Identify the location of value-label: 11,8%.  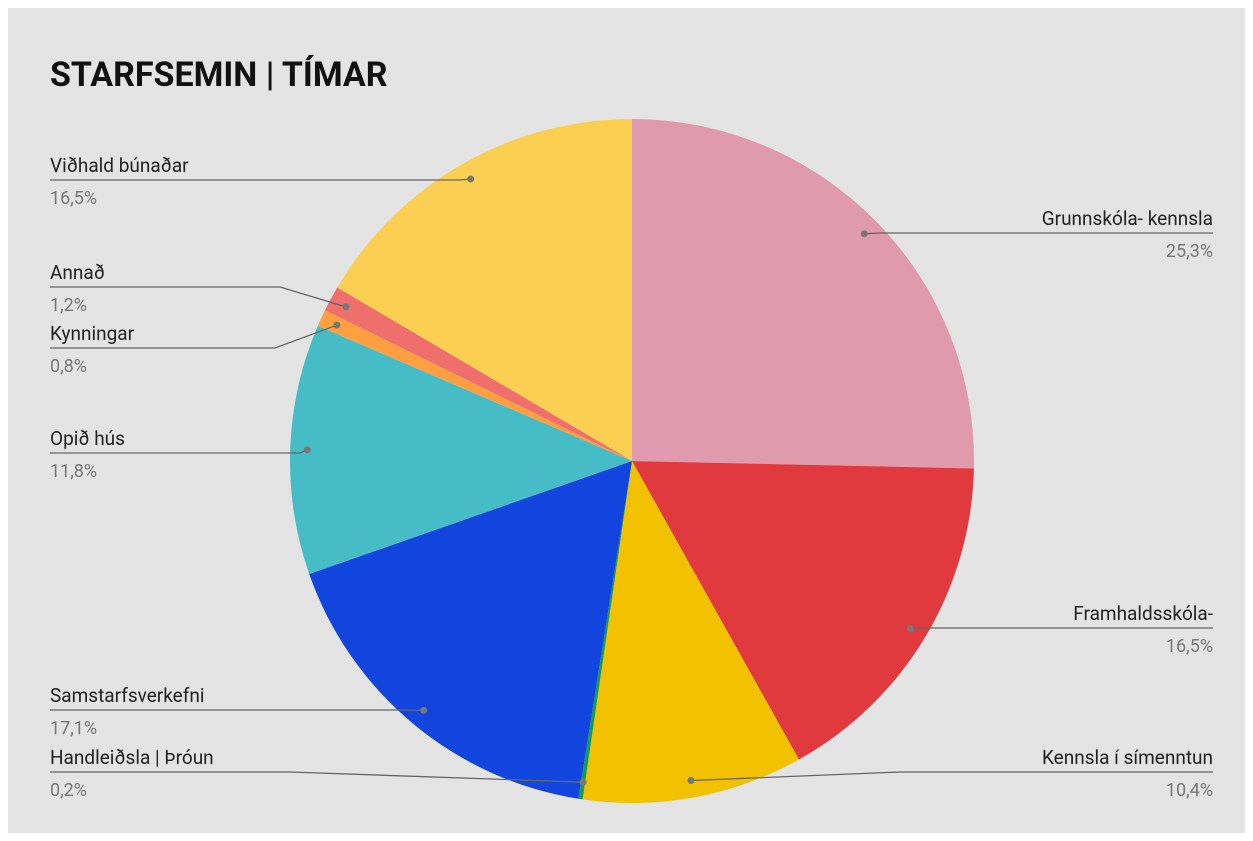
(73, 471).